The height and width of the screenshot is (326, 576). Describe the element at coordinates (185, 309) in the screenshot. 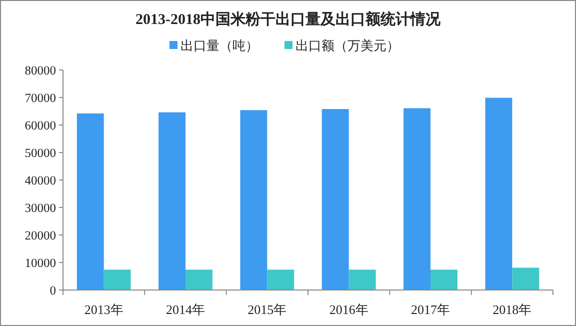

I see `x-tick-label: 2014年` at that location.